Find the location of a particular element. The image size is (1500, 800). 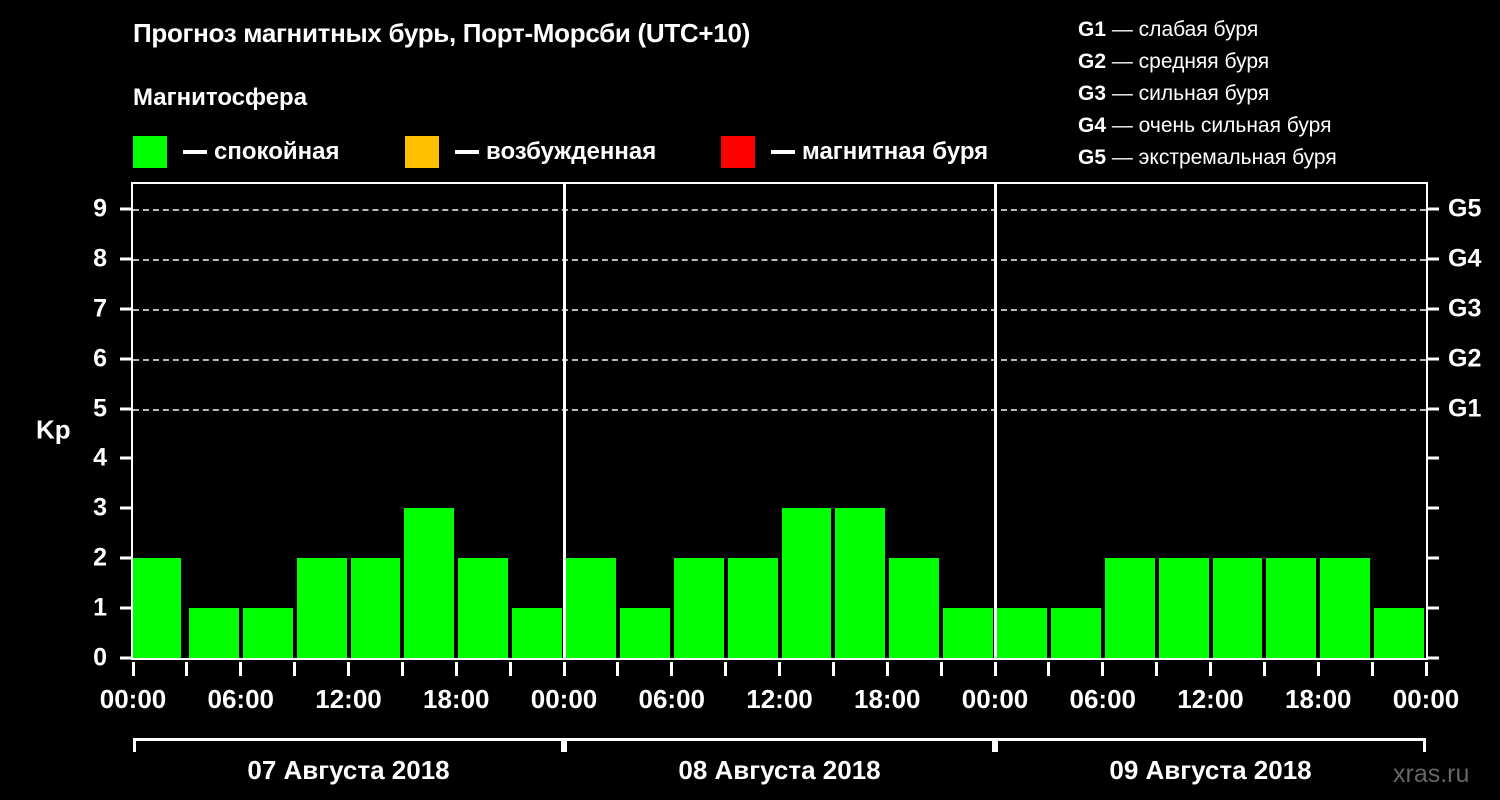

x-tick-label-11: 18:00 is located at coordinates (1318, 699).